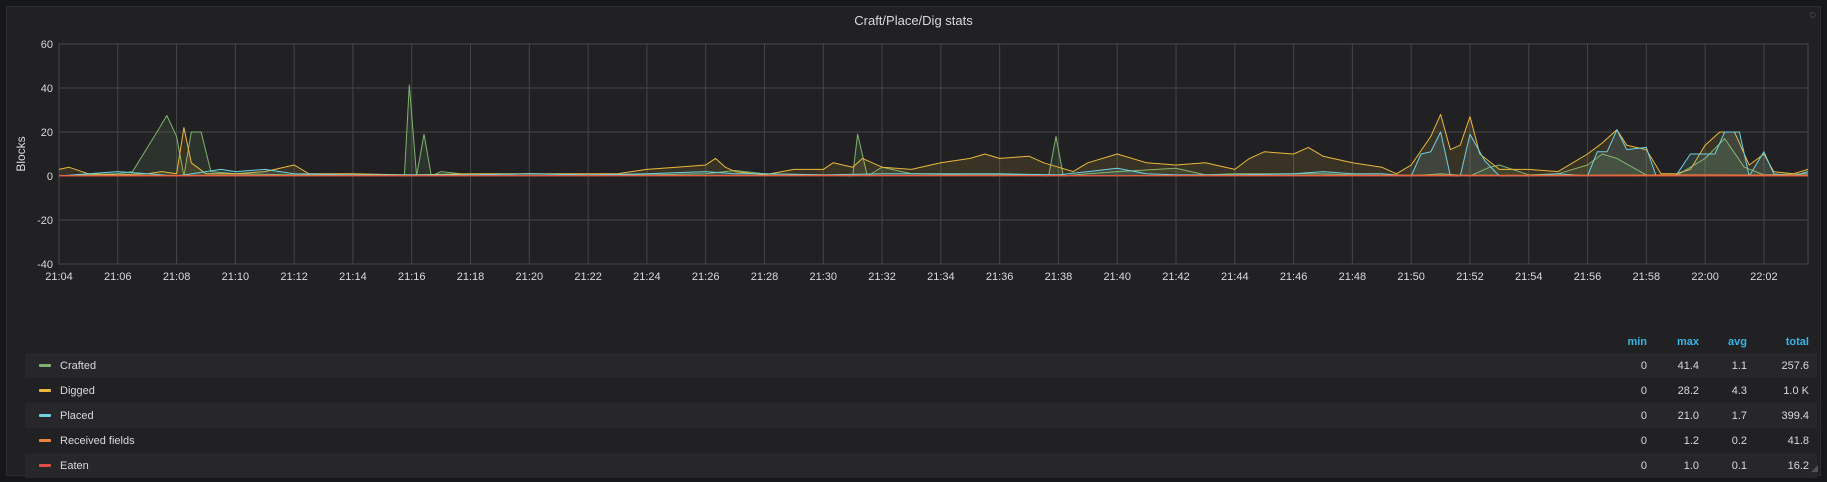 Image resolution: width=1827 pixels, height=482 pixels. What do you see at coordinates (1691, 465) in the screenshot?
I see `legend-value-max: 1.0` at bounding box center [1691, 465].